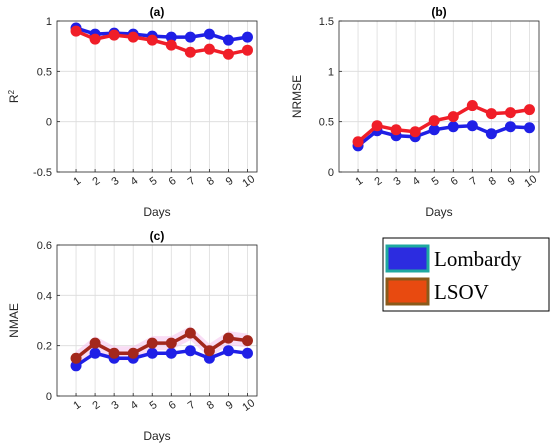 The width and height of the screenshot is (550, 448). I want to click on chart-title: (c), so click(157, 236).